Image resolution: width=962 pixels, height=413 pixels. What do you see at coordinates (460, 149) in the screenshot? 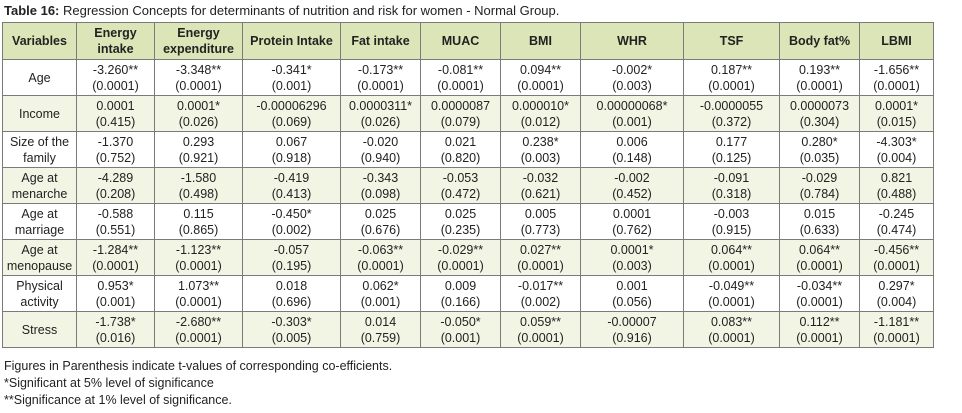
I see `table-cell: 0.021 (0.820)` at bounding box center [460, 149].